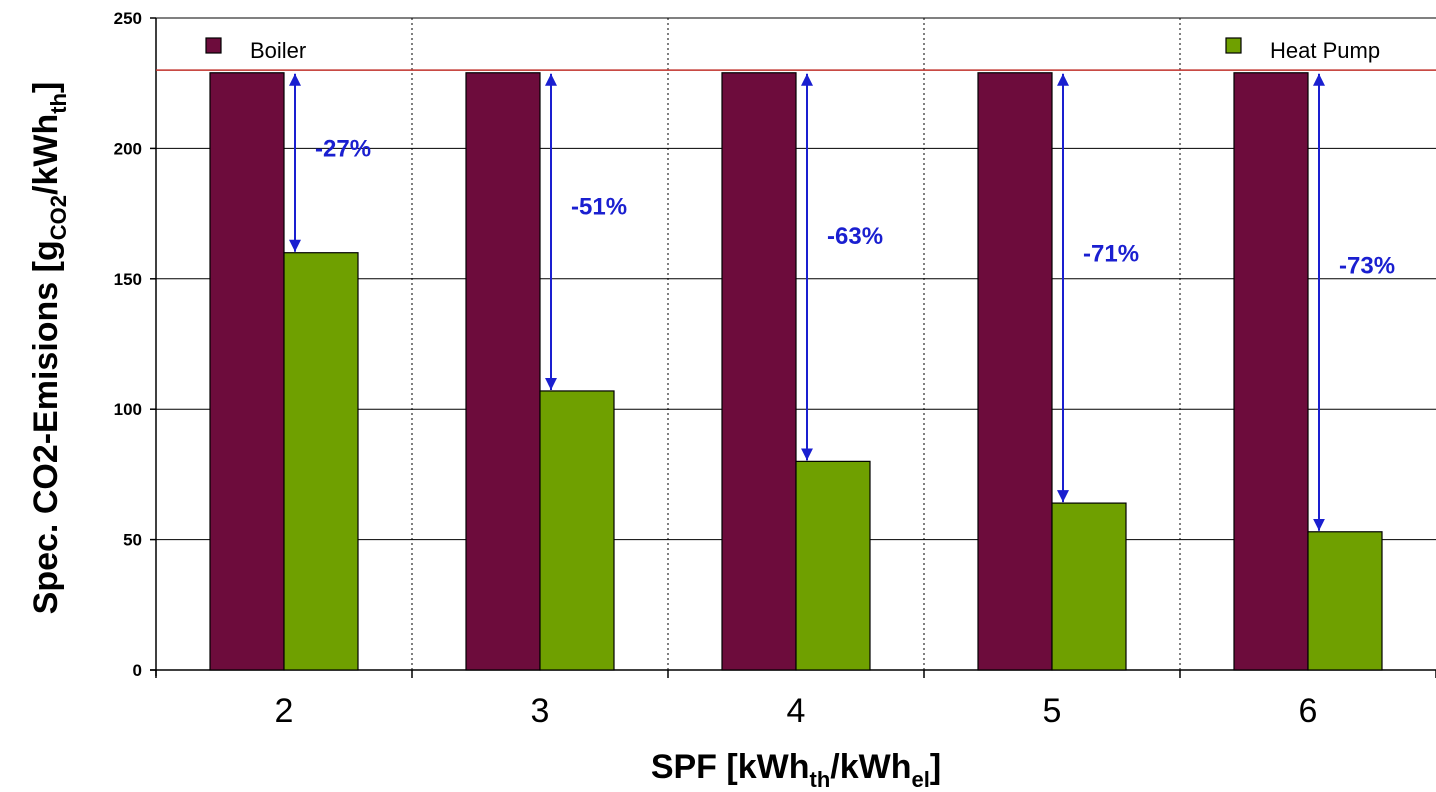  Describe the element at coordinates (137, 670) in the screenshot. I see `y-tick-label: 0` at that location.